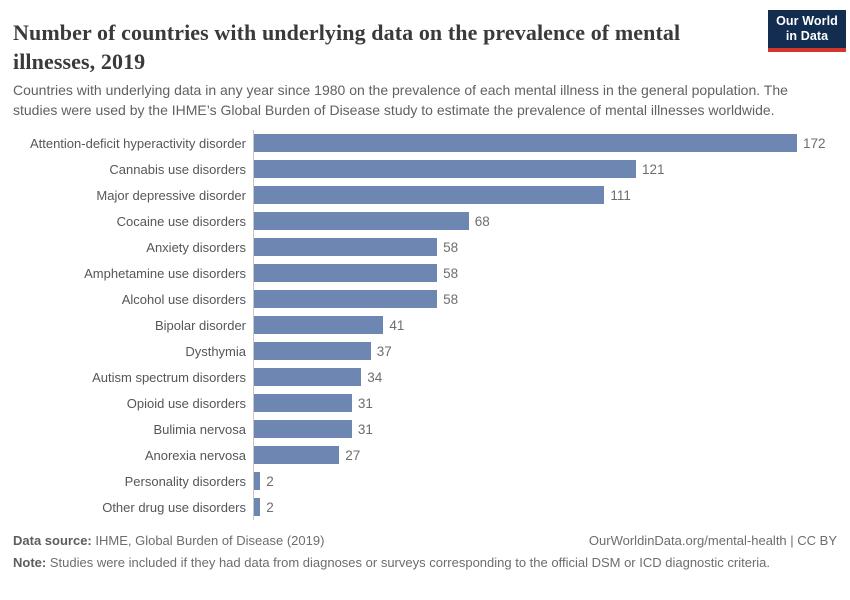 The height and width of the screenshot is (600, 850). What do you see at coordinates (482, 221) in the screenshot?
I see `bar-value: 68` at bounding box center [482, 221].